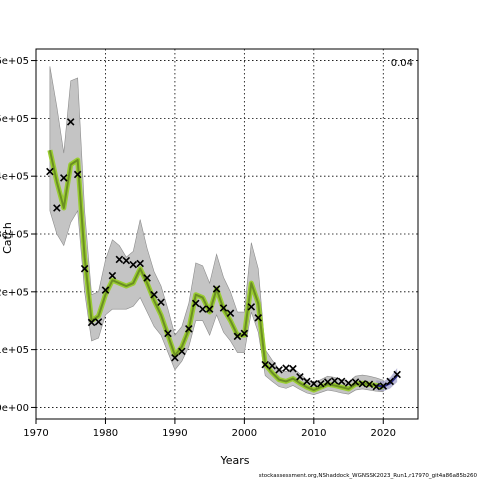  What do you see at coordinates (244, 433) in the screenshot?
I see `x-tick-label: 2000` at bounding box center [244, 433].